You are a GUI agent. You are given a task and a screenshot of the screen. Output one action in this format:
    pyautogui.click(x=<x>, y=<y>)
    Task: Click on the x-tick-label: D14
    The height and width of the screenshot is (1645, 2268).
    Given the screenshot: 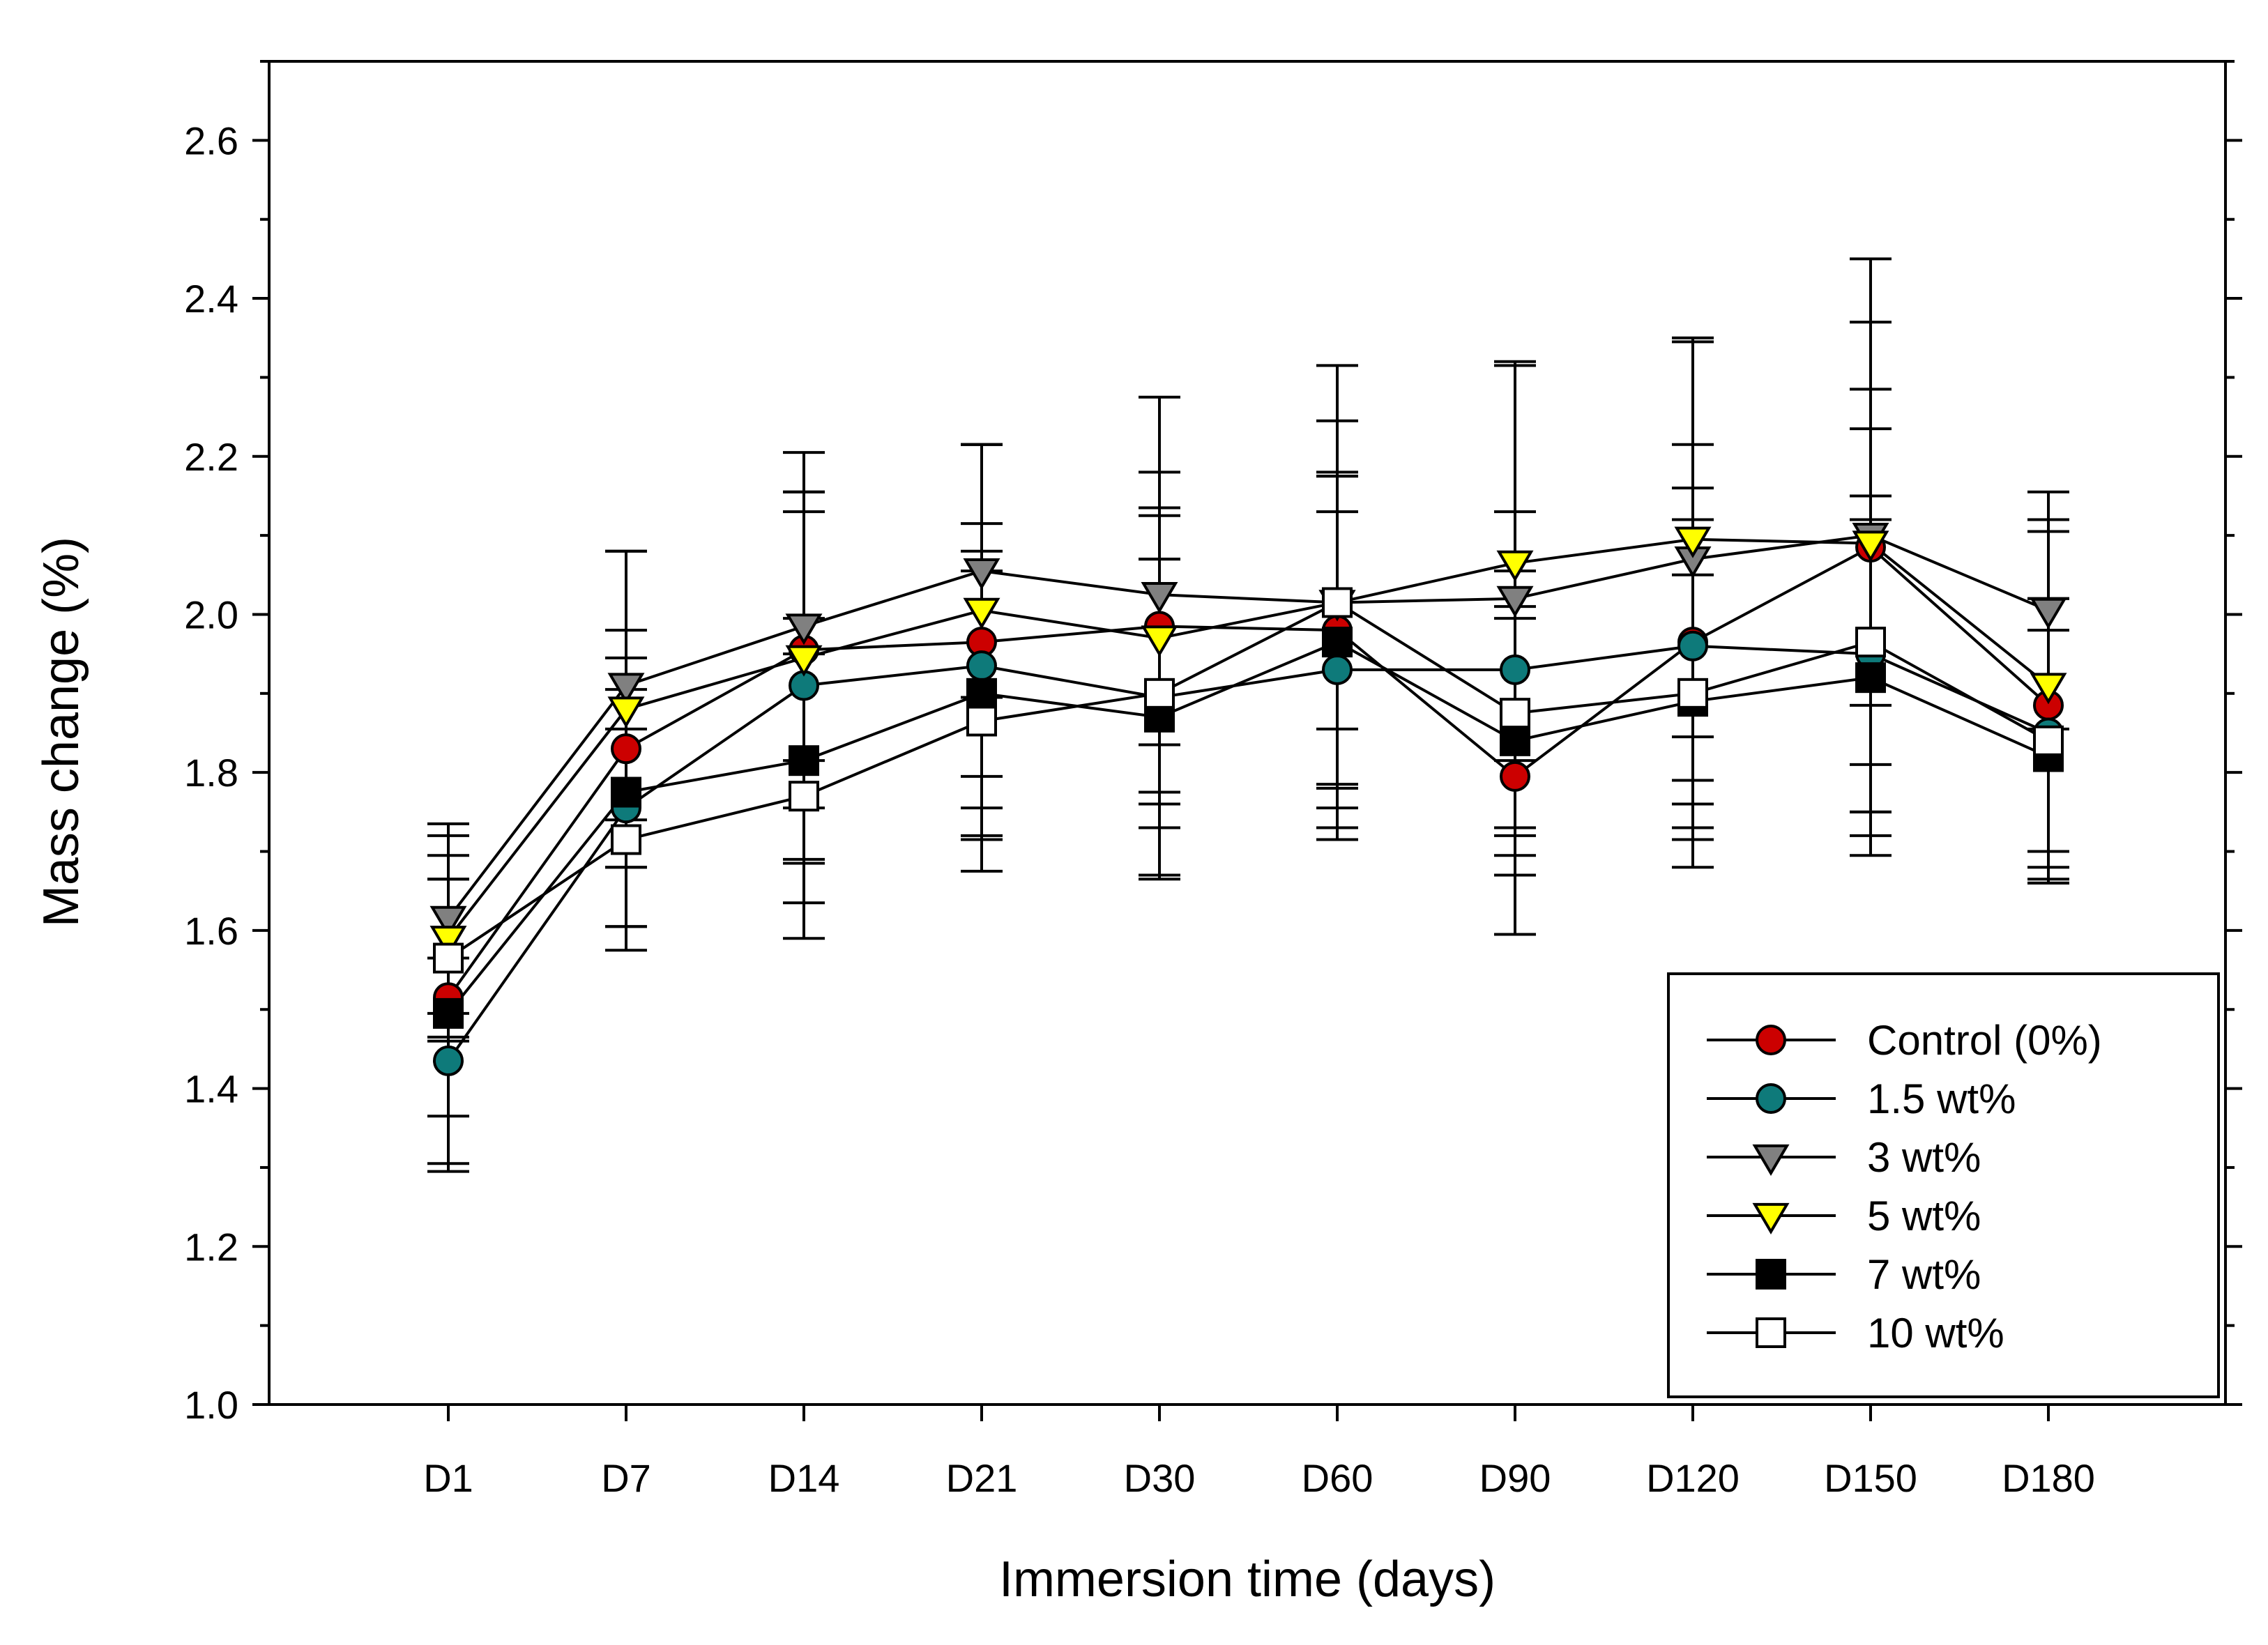 What is the action you would take?
    pyautogui.click(x=804, y=1478)
    